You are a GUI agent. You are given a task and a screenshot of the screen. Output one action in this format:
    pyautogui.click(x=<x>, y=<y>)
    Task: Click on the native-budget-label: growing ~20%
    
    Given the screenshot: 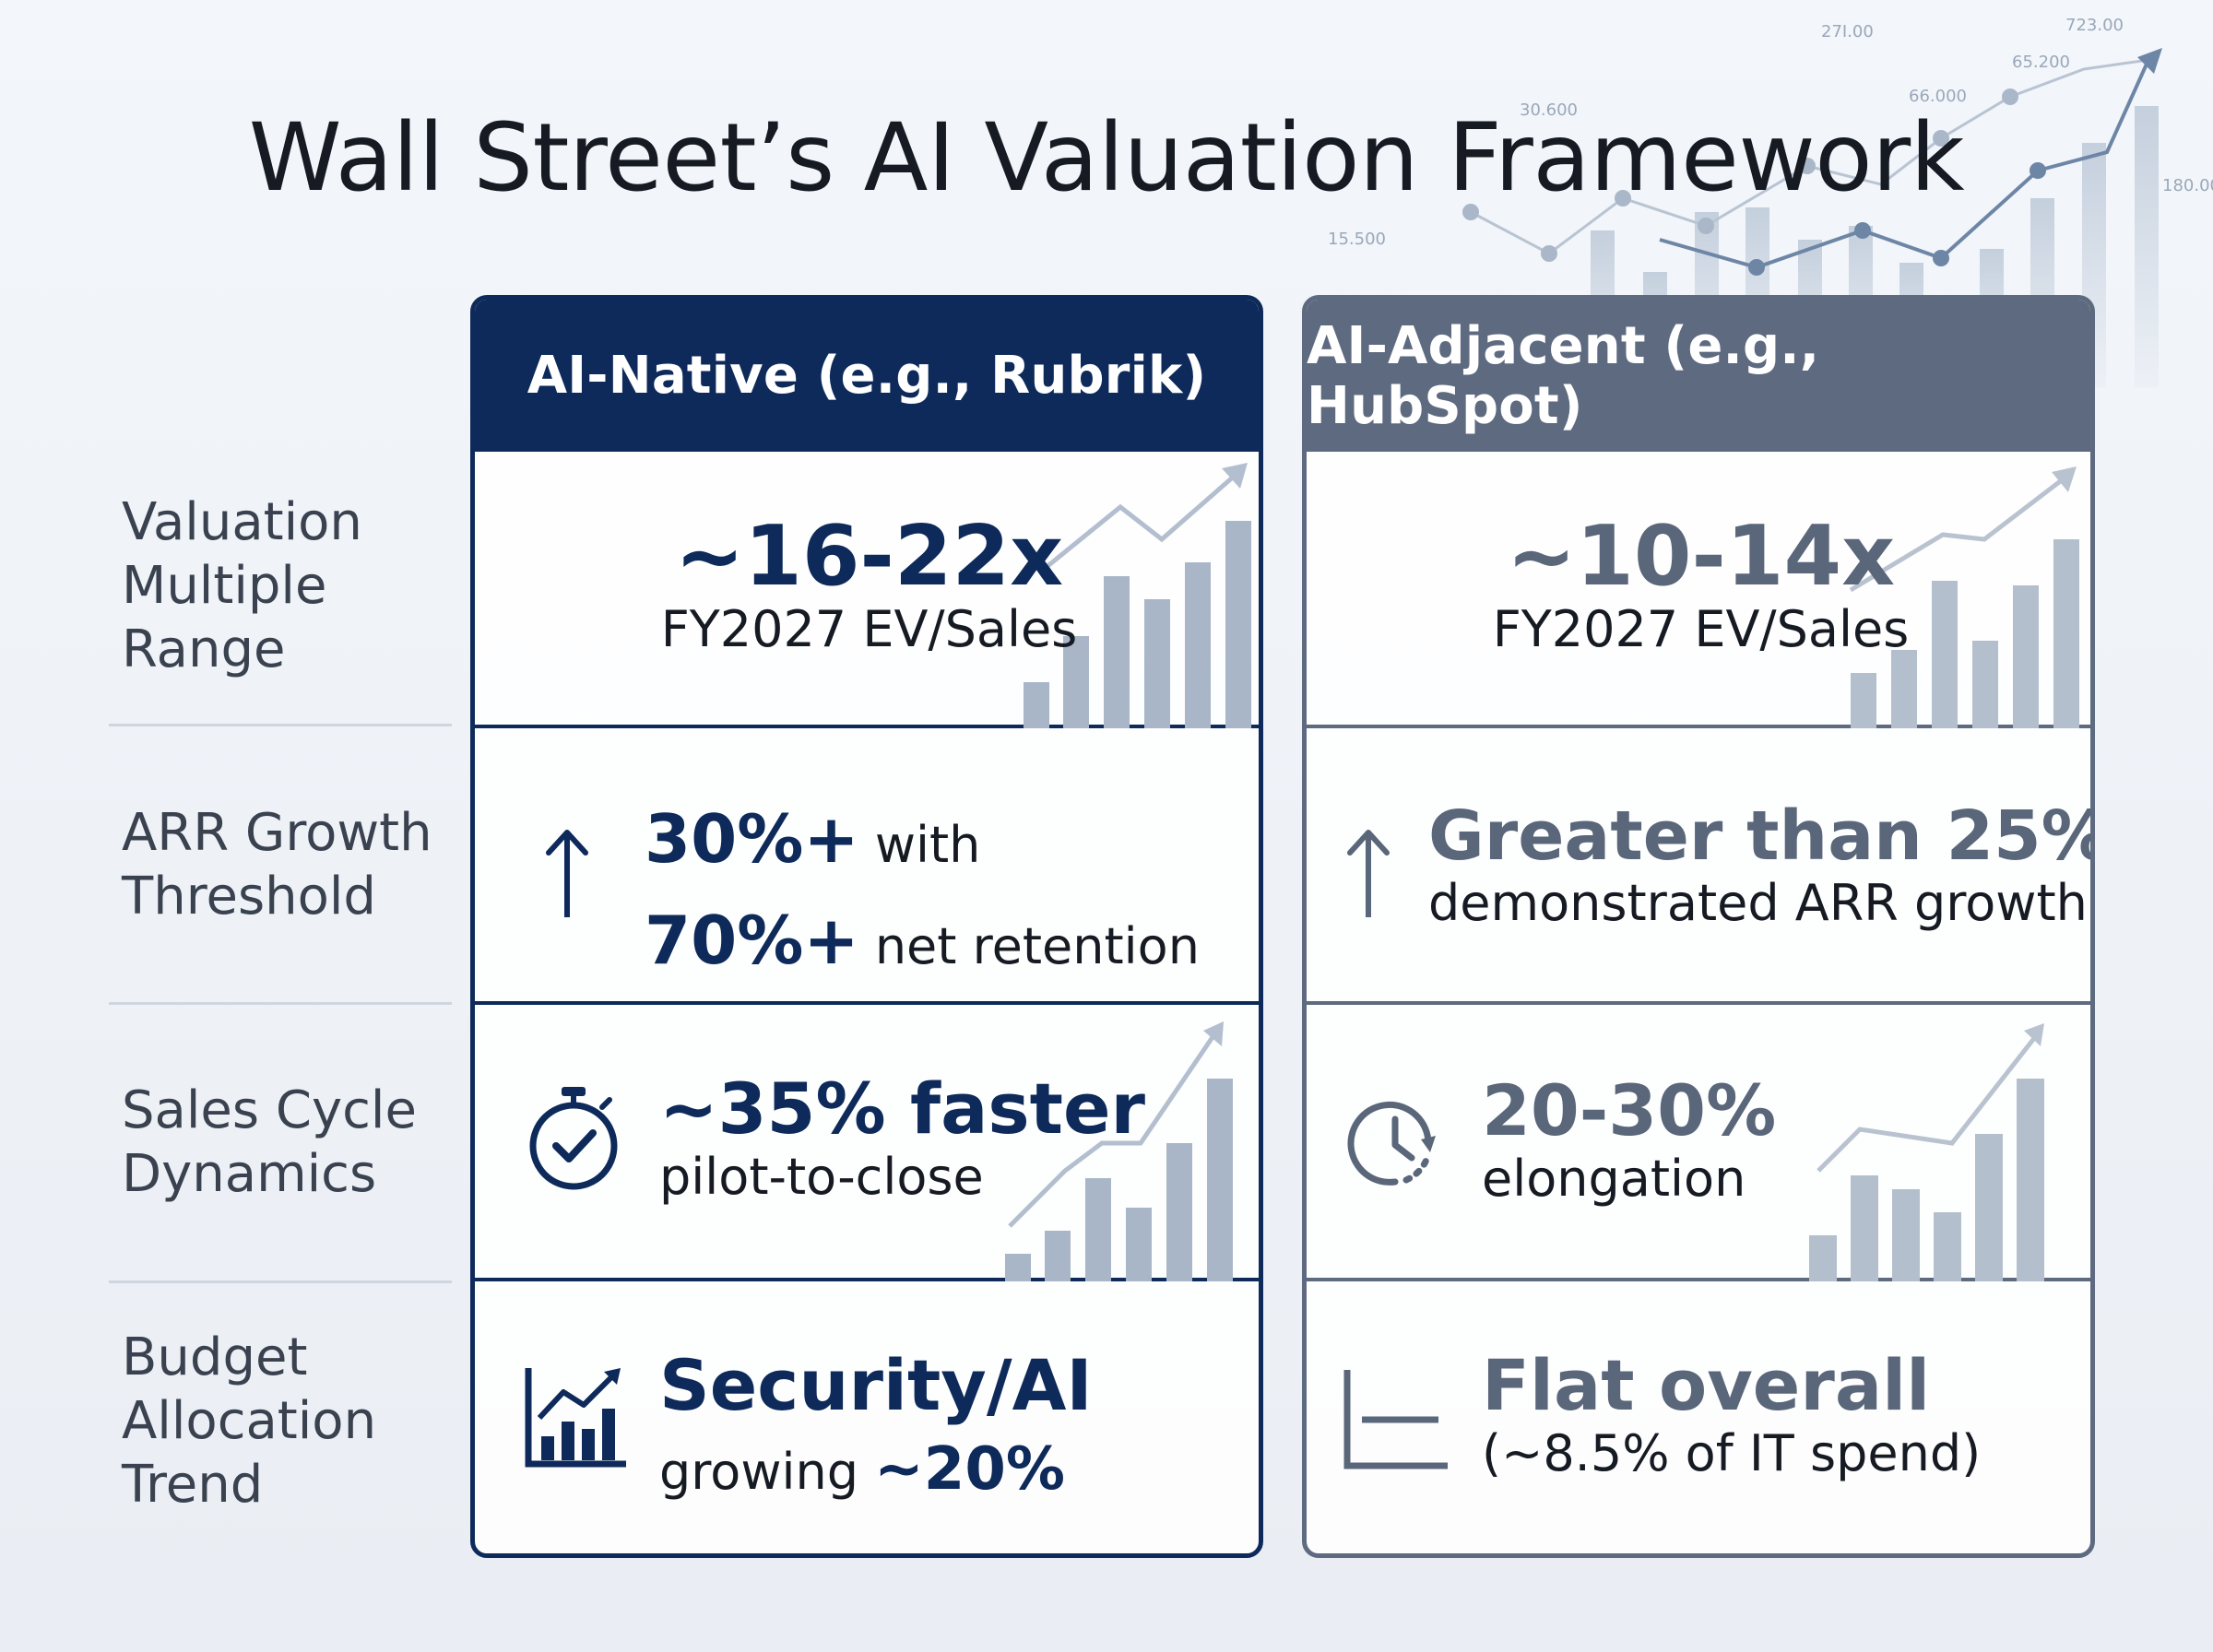 What is the action you would take?
    pyautogui.click(x=876, y=1469)
    